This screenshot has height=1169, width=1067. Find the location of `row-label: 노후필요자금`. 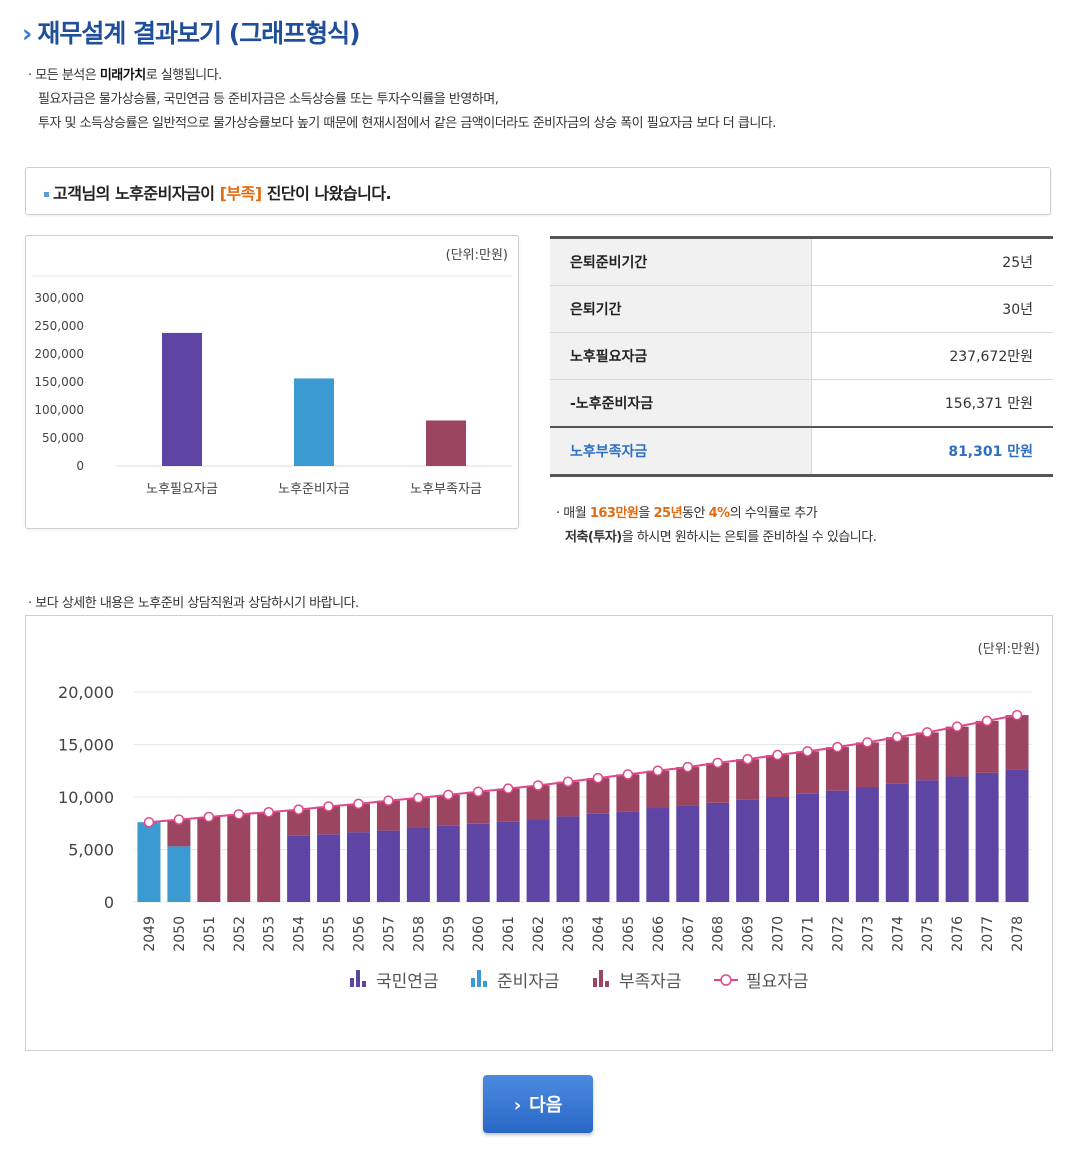

row-label: 노후필요자금 is located at coordinates (681, 356).